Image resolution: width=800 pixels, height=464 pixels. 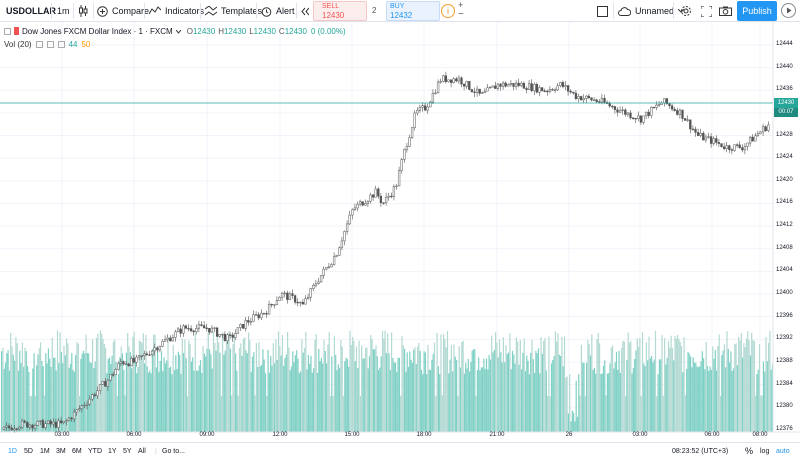 What do you see at coordinates (63, 11) in the screenshot?
I see `interval-button: 1m` at bounding box center [63, 11].